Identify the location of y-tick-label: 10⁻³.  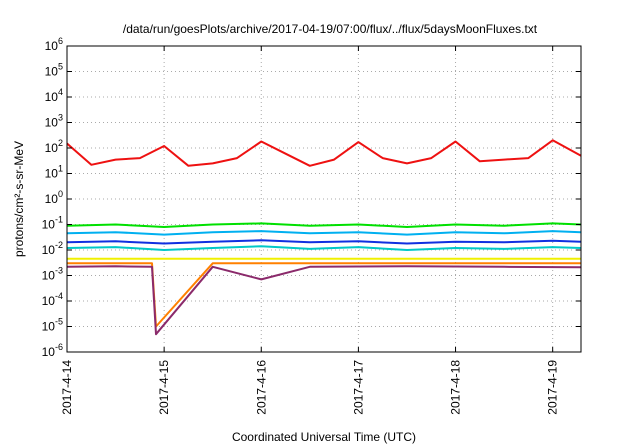
(52, 274).